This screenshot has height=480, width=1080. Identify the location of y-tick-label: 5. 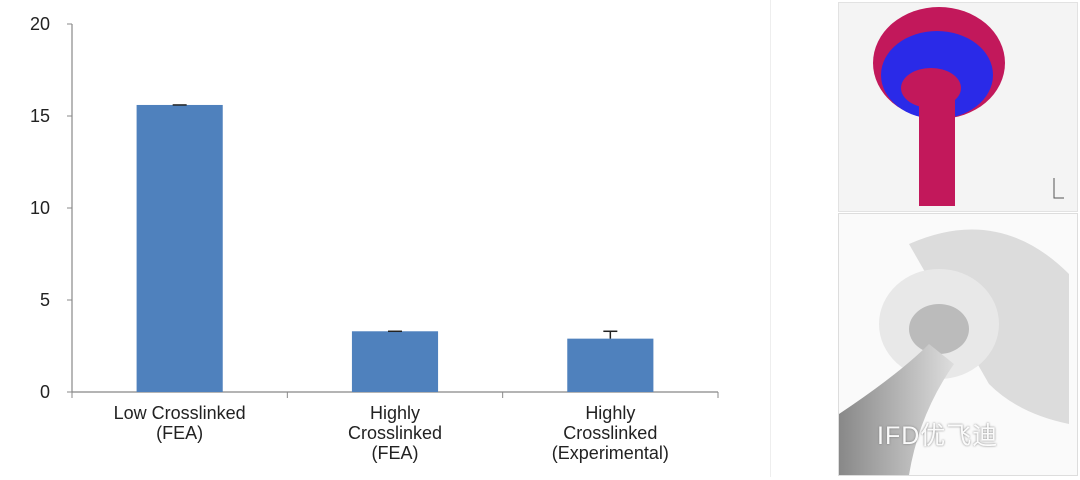
(45, 300).